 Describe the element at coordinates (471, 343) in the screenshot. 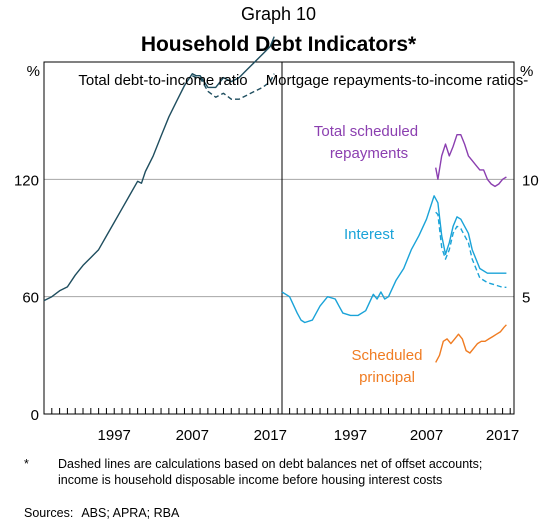

I see `series-scheduled-principal` at that location.